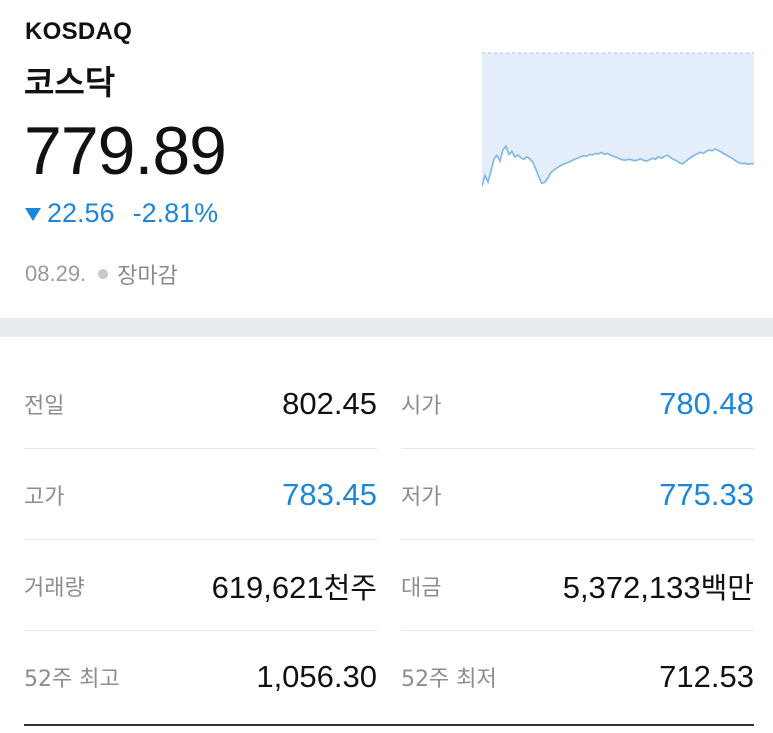 This screenshot has height=733, width=773. I want to click on market-status: 08.29. 장마감, so click(101, 274).